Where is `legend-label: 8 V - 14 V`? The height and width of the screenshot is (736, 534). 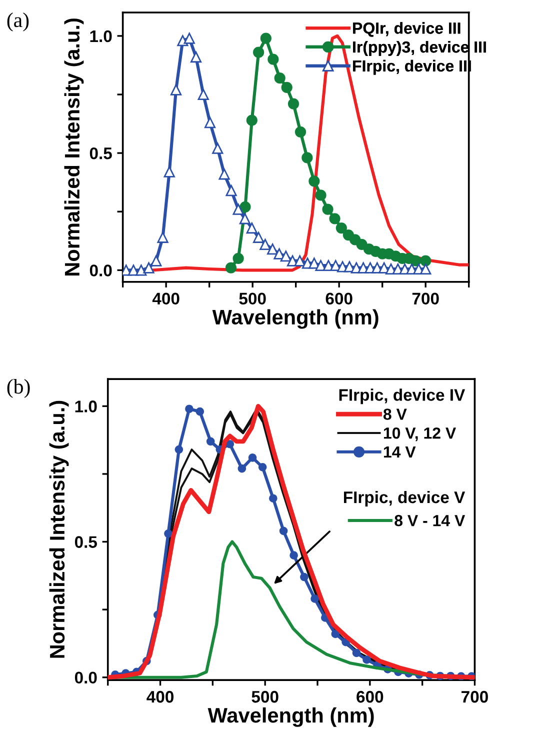 legend-label: 8 V - 14 V is located at coordinates (430, 520).